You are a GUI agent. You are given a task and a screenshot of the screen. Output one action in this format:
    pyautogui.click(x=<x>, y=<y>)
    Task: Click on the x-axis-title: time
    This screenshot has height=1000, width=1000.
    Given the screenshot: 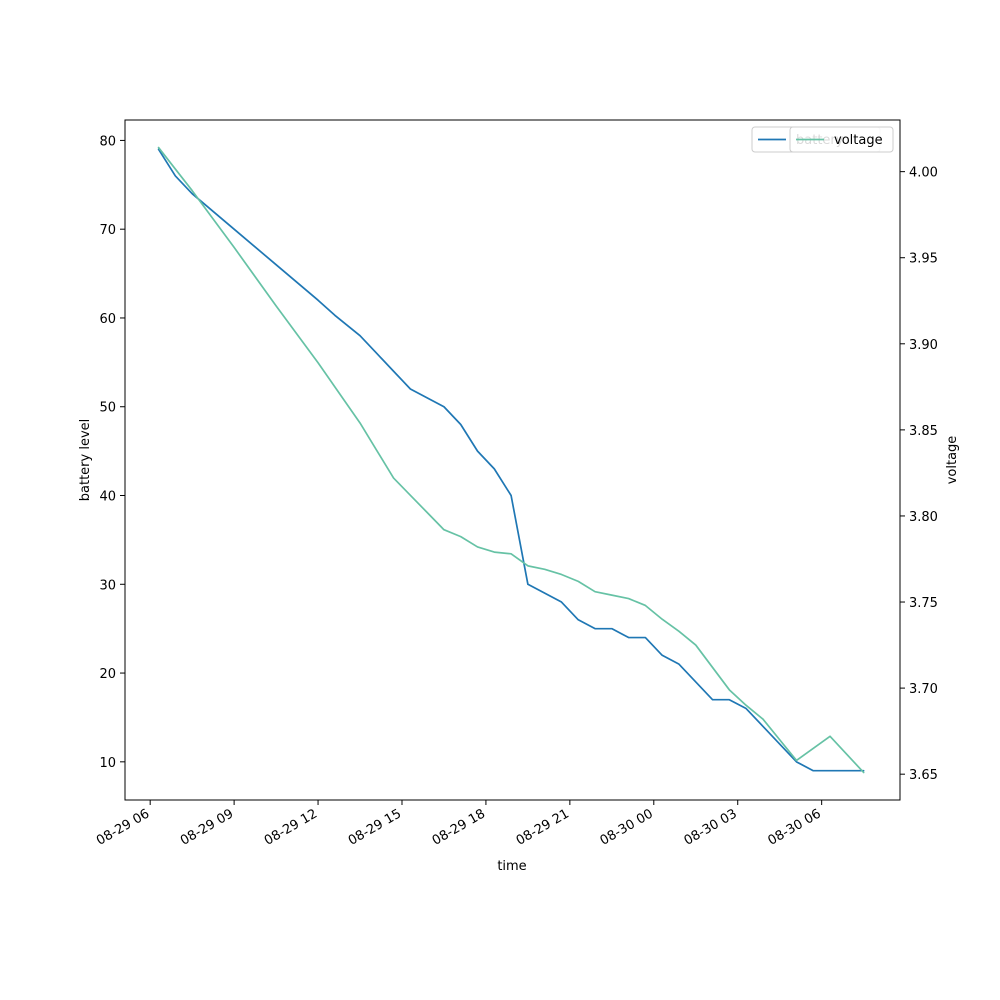 What is the action you would take?
    pyautogui.click(x=511, y=866)
    